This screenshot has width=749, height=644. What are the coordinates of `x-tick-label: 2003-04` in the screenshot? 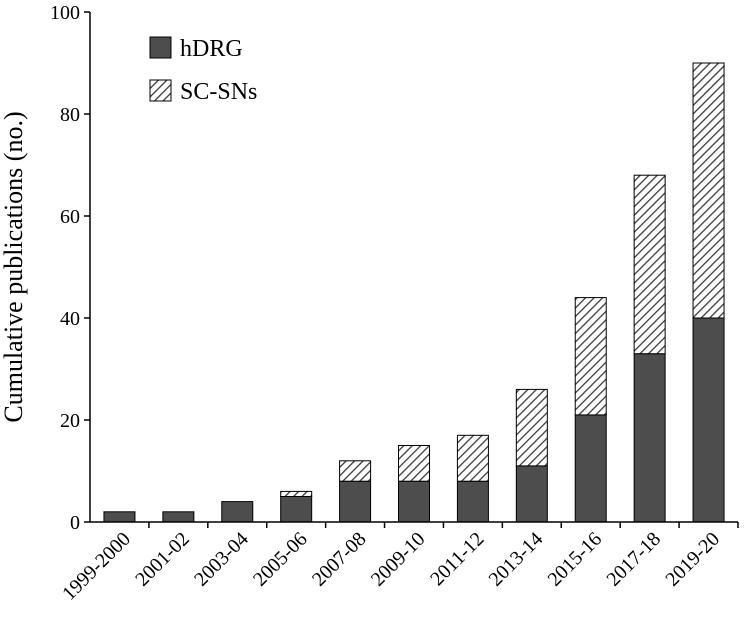 It's located at (221, 559).